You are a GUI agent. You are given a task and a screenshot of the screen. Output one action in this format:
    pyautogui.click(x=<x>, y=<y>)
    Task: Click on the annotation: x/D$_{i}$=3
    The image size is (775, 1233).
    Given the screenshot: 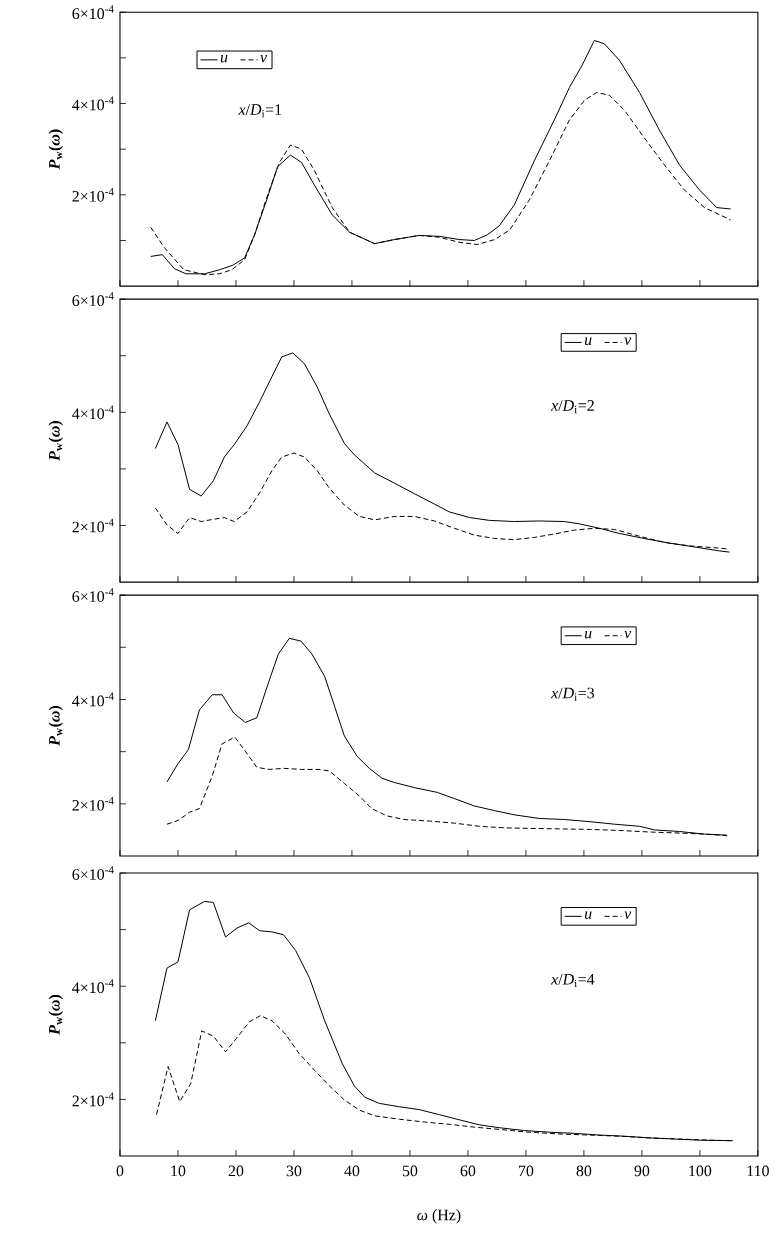 What is the action you would take?
    pyautogui.click(x=573, y=694)
    